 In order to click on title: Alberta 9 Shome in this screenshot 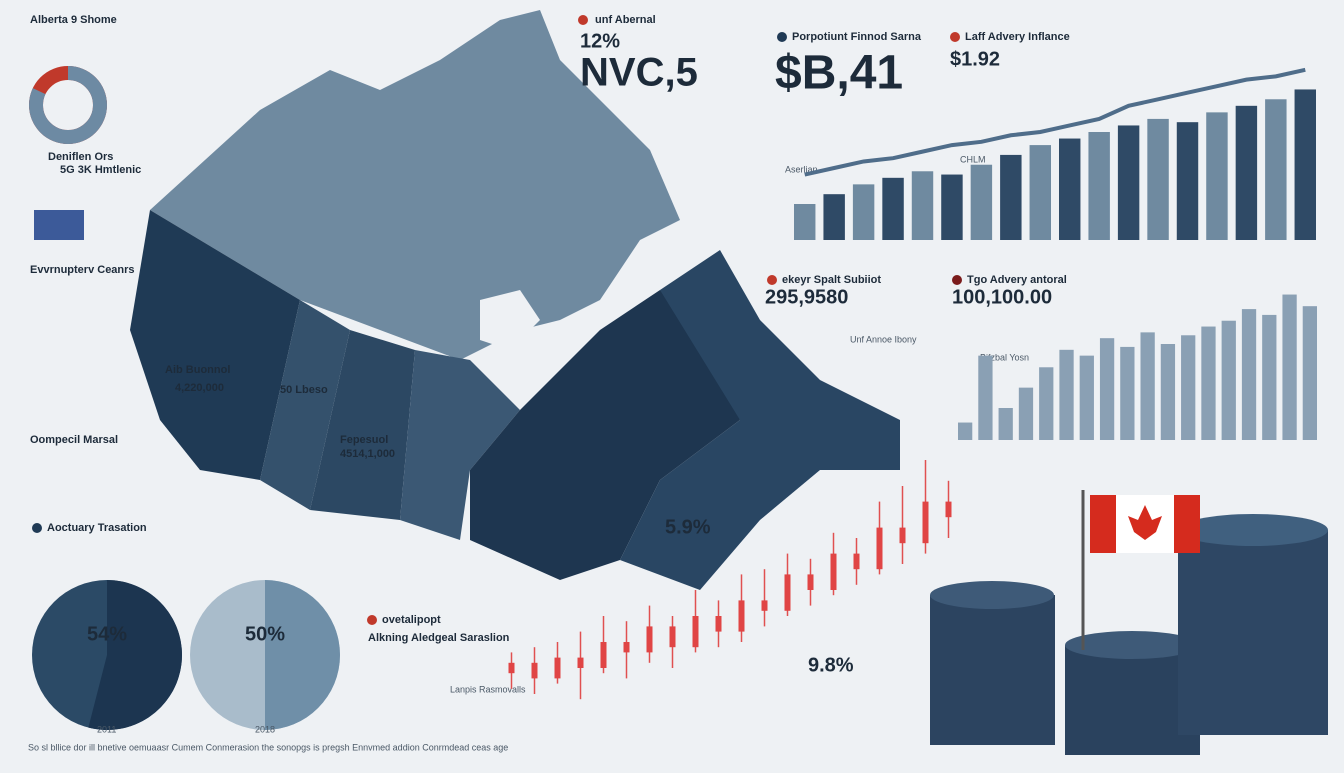, I will do `click(73, 20)`.